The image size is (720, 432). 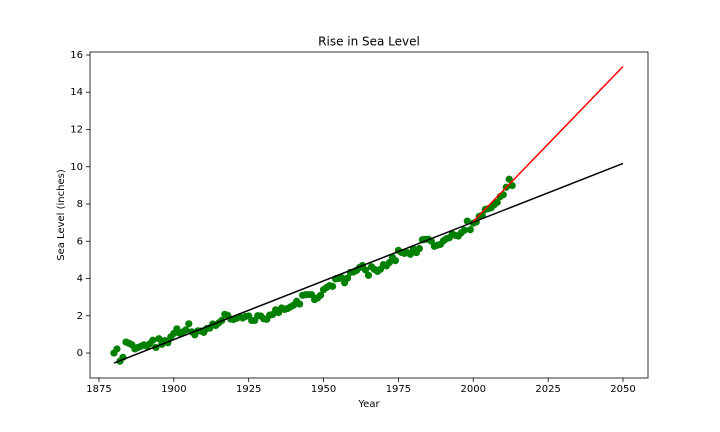 What do you see at coordinates (323, 389) in the screenshot?
I see `x-tick-label: 1950` at bounding box center [323, 389].